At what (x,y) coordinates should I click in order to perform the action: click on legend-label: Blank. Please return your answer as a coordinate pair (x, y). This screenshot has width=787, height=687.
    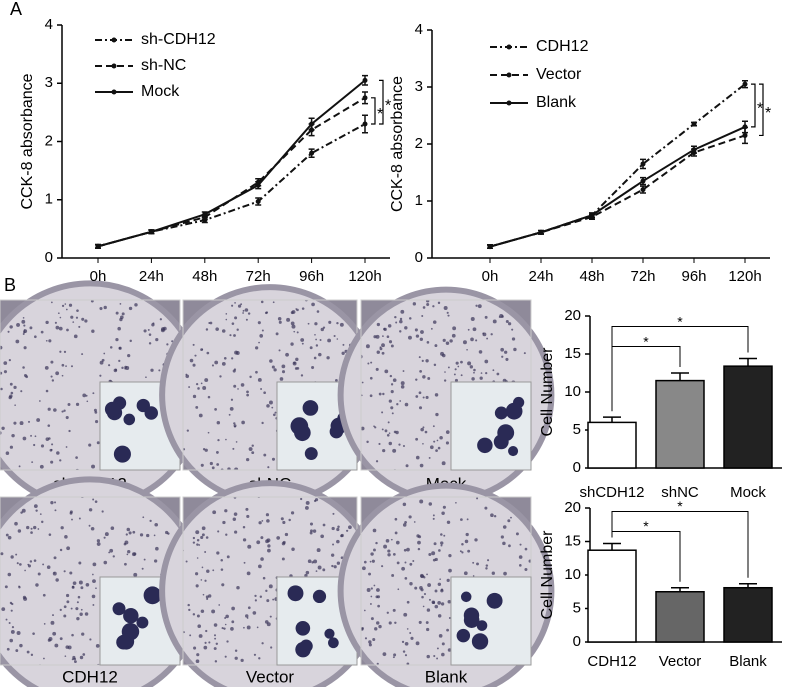
    Looking at the image, I should click on (556, 102).